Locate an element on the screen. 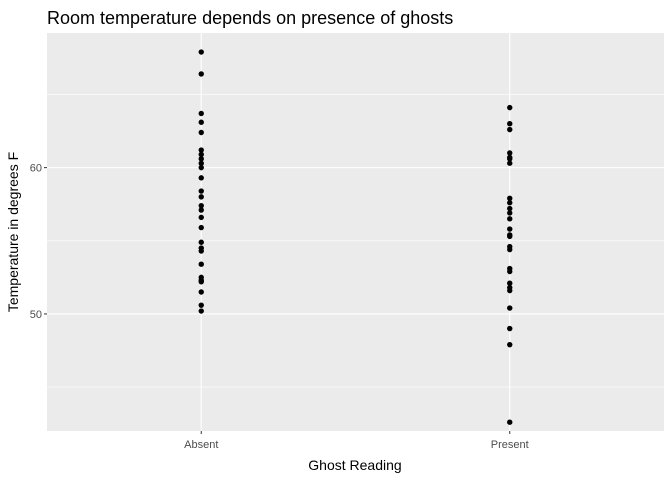 Image resolution: width=672 pixels, height=480 pixels. x-axis-title: Ghost Reading is located at coordinates (354, 465).